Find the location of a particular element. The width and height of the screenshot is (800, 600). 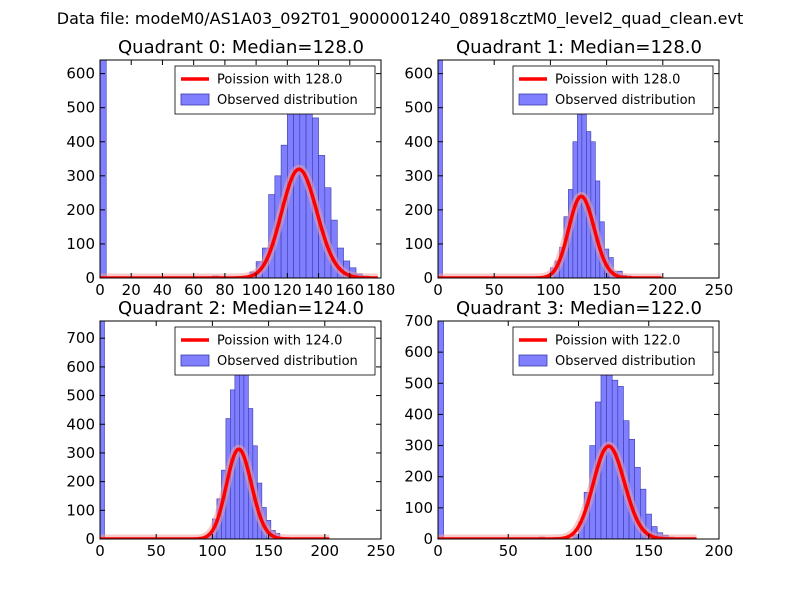

plot-content-q3 is located at coordinates (569, 430).